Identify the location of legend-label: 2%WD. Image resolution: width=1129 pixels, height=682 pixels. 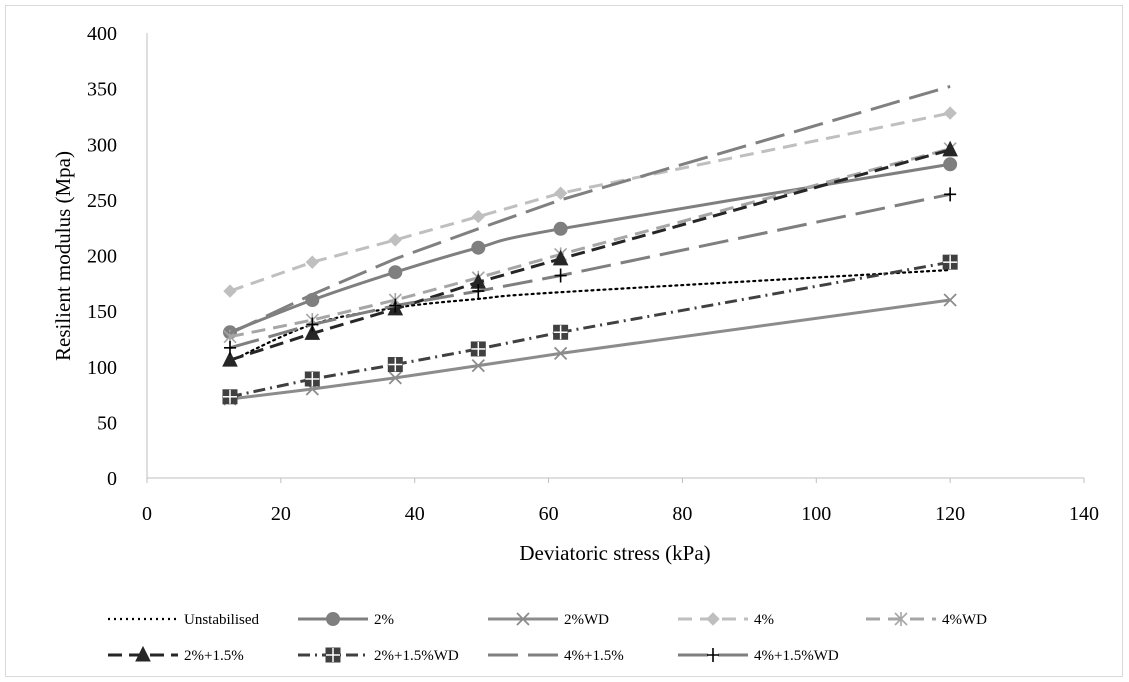
(586, 620).